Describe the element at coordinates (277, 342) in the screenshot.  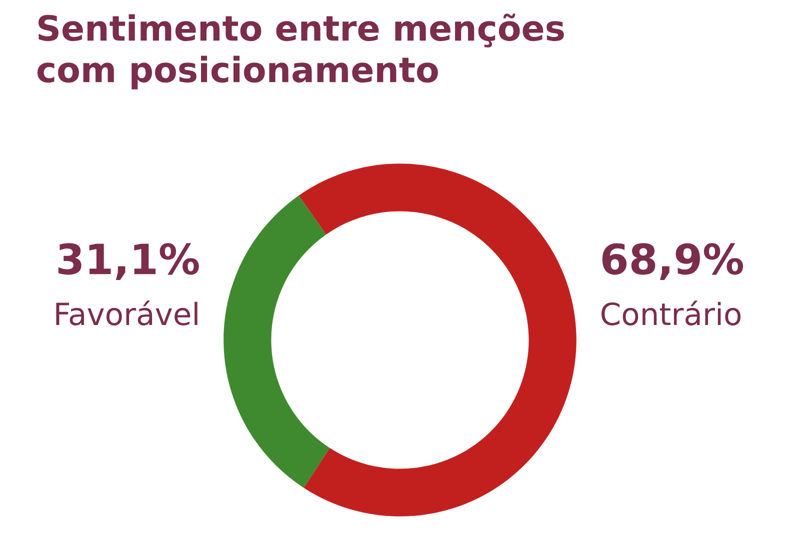
I see `donut-slice` at that location.